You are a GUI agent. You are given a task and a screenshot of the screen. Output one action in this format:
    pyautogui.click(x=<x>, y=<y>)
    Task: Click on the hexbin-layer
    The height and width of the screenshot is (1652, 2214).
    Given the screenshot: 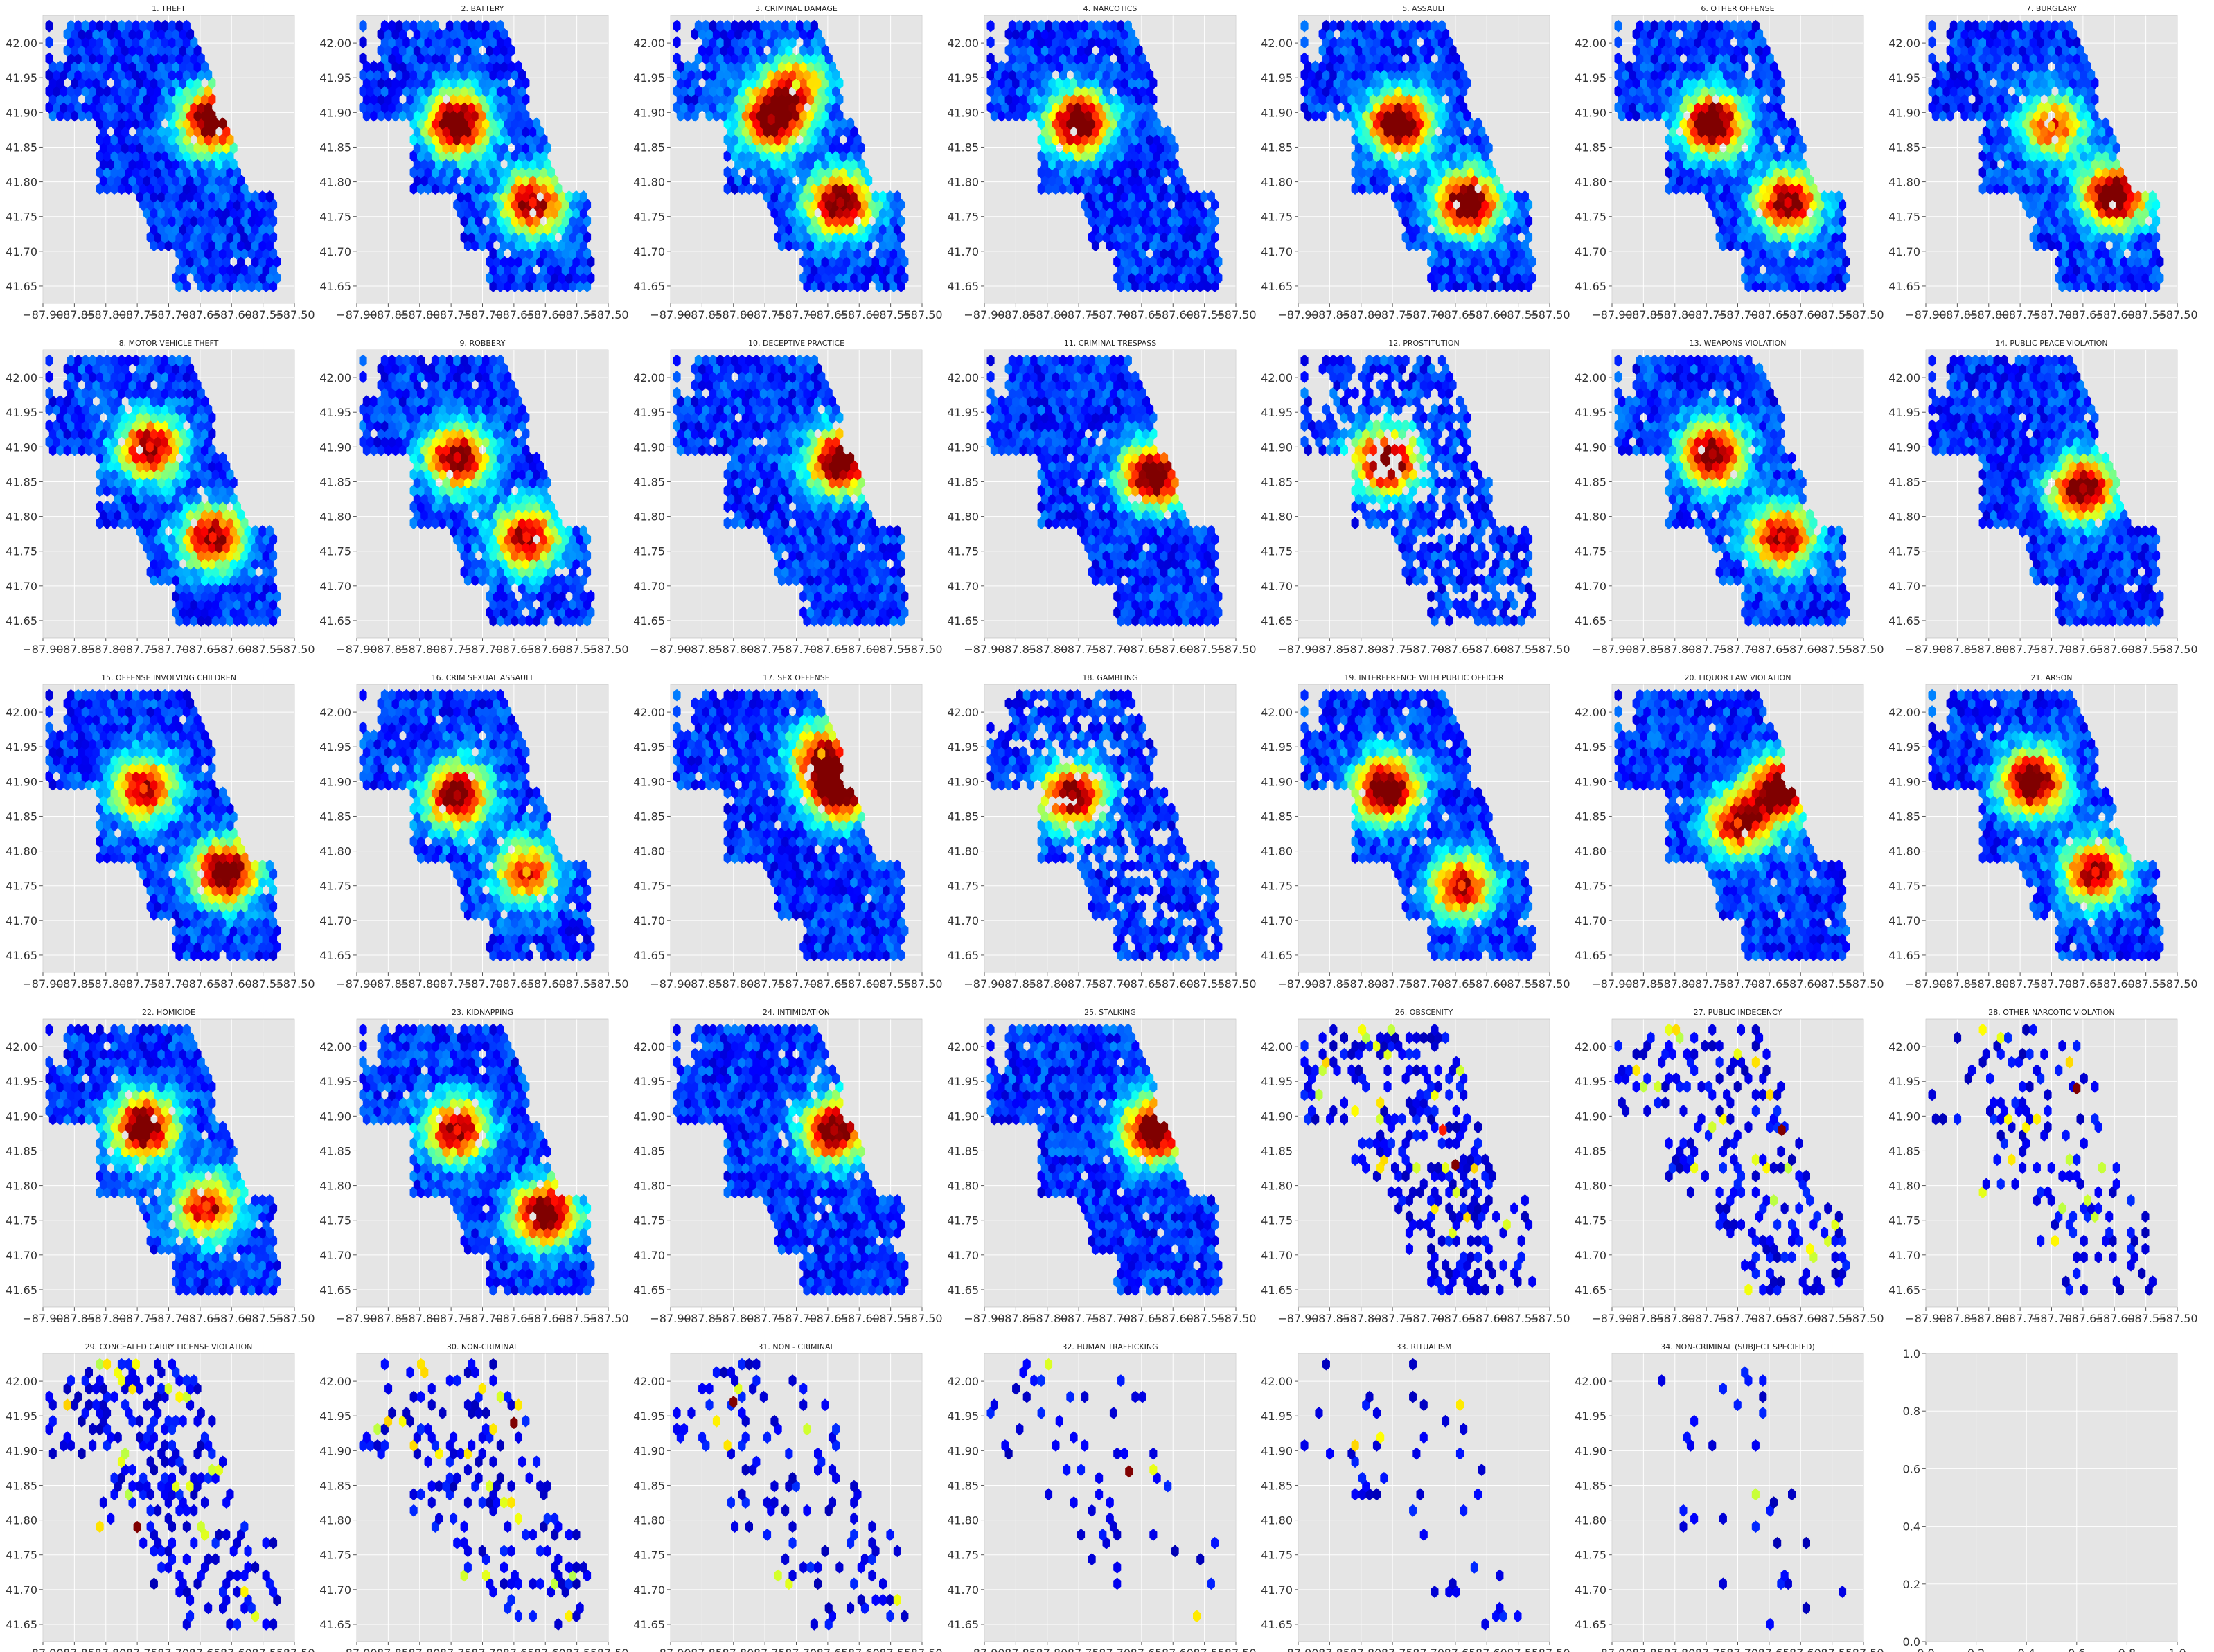 What is the action you would take?
    pyautogui.click(x=163, y=155)
    